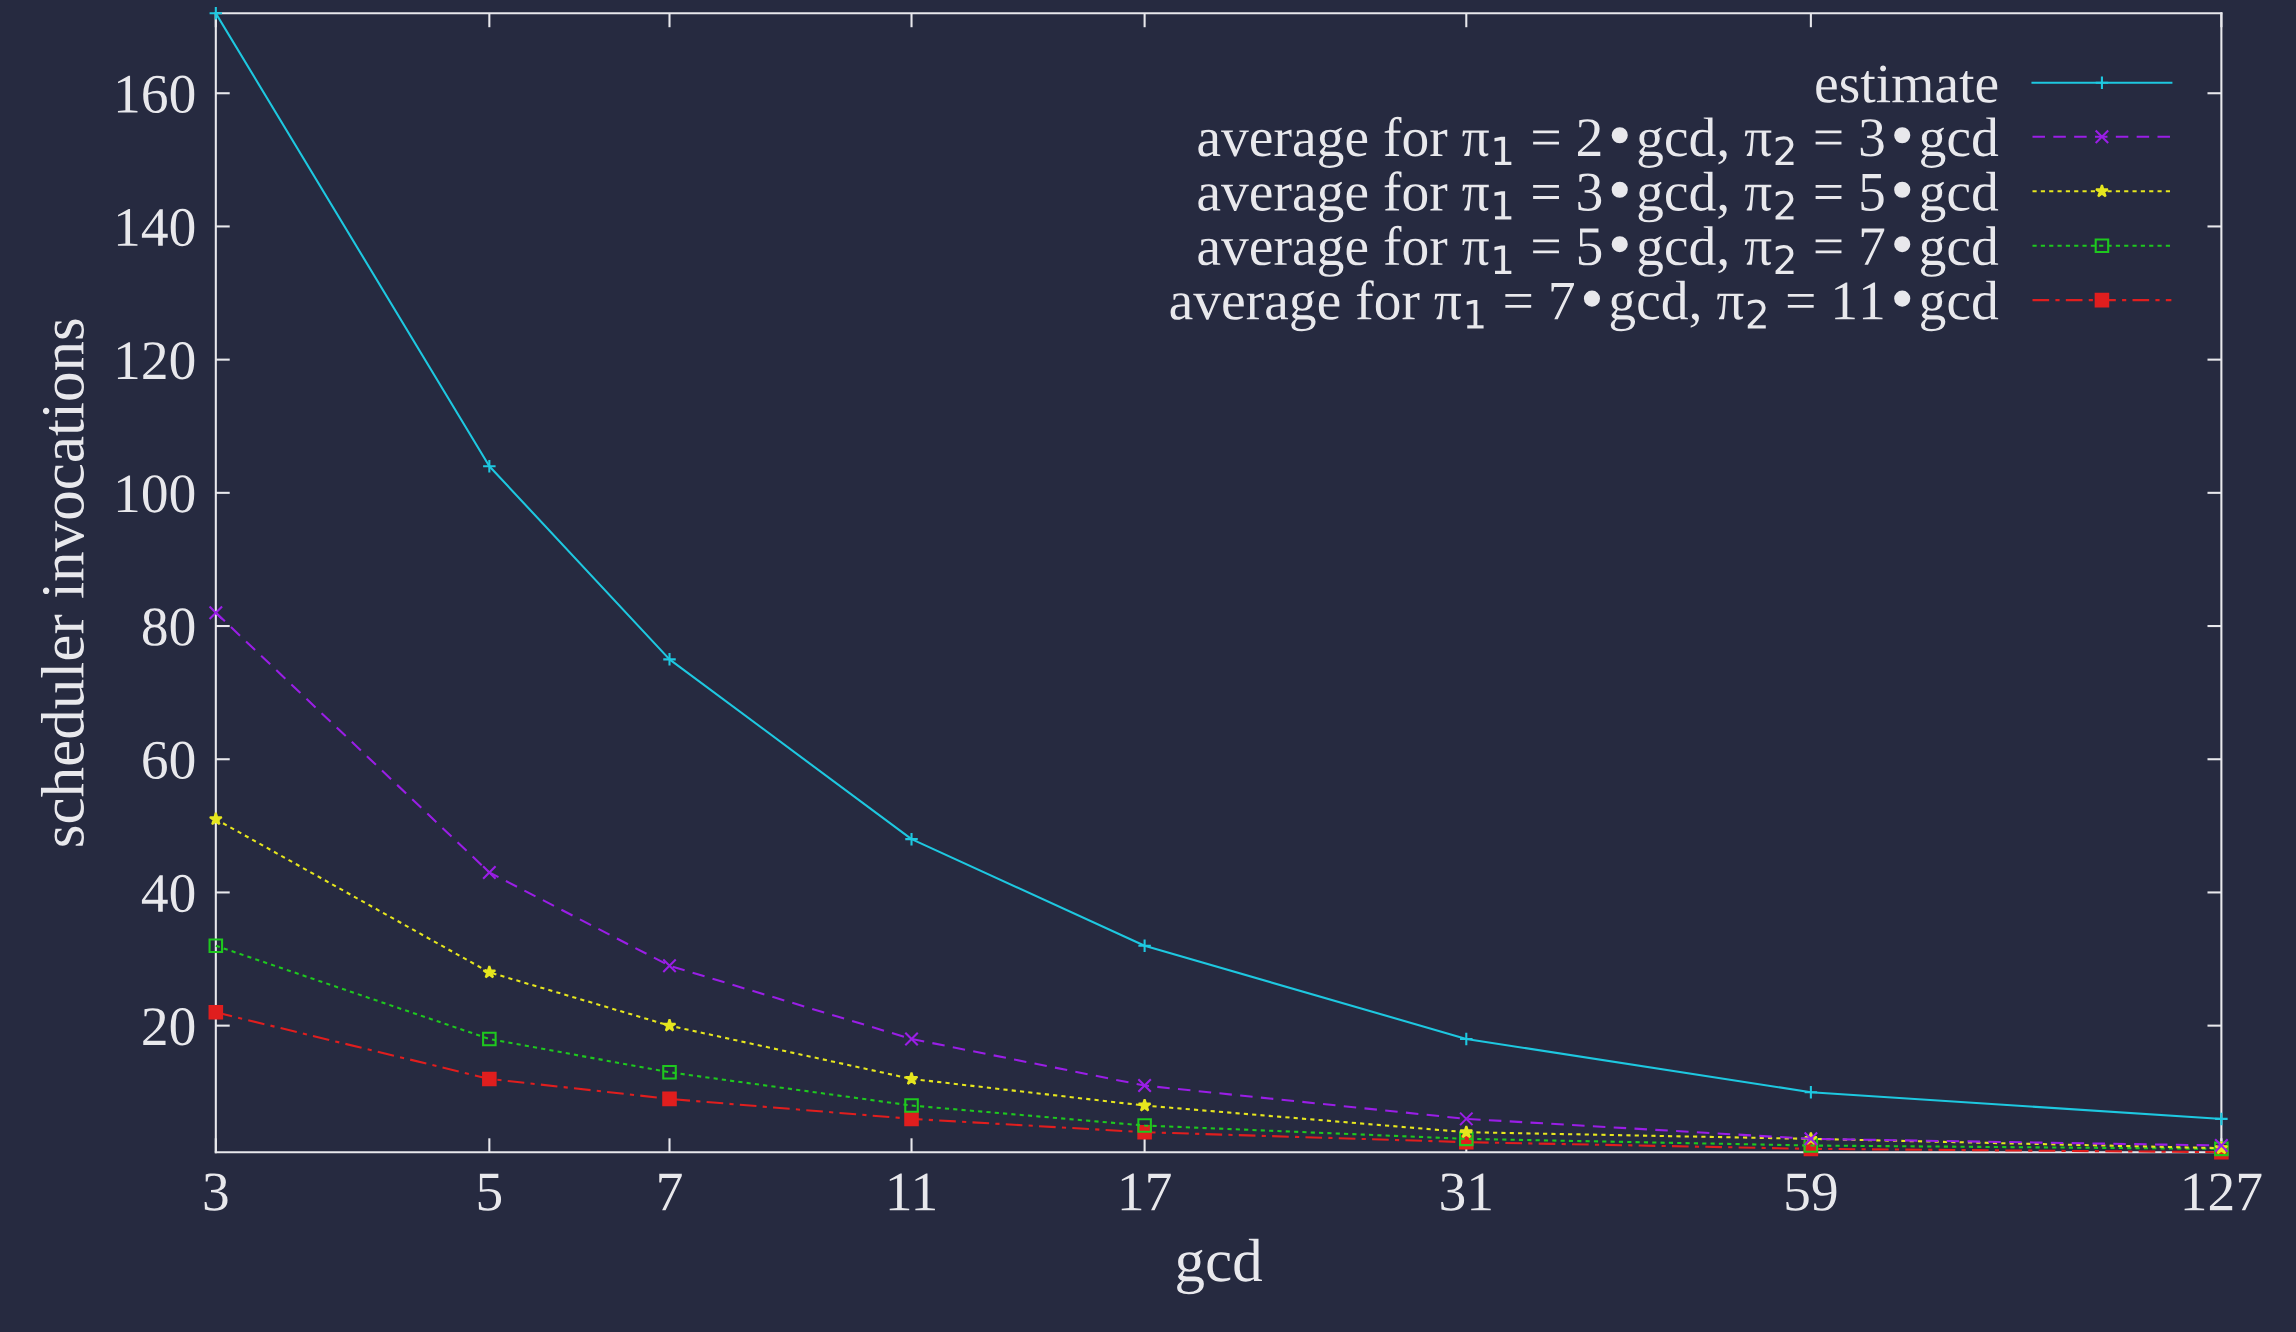 This screenshot has height=1332, width=2296. What do you see at coordinates (490, 1192) in the screenshot?
I see `x-tick-label: 5` at bounding box center [490, 1192].